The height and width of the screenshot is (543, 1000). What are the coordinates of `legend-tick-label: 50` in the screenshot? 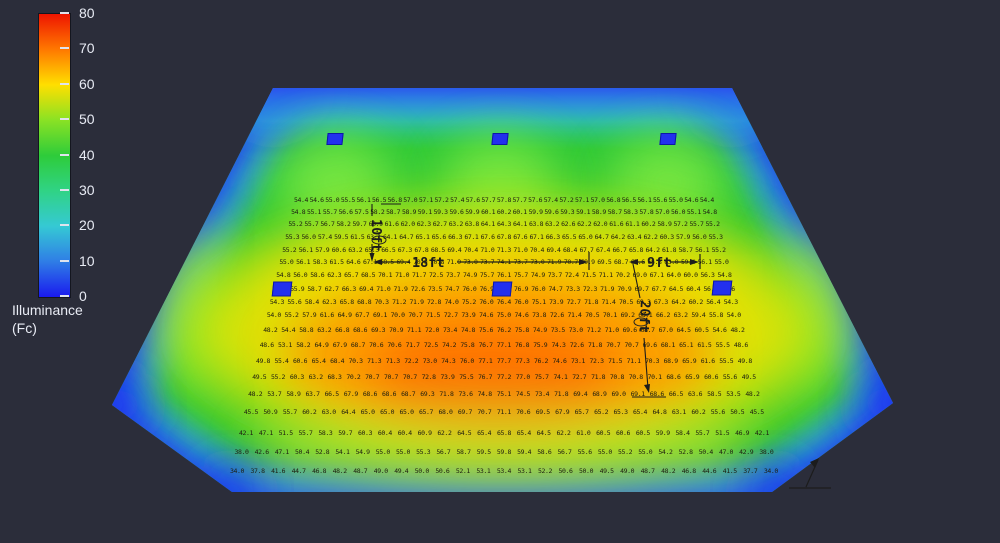 It's located at (87, 119).